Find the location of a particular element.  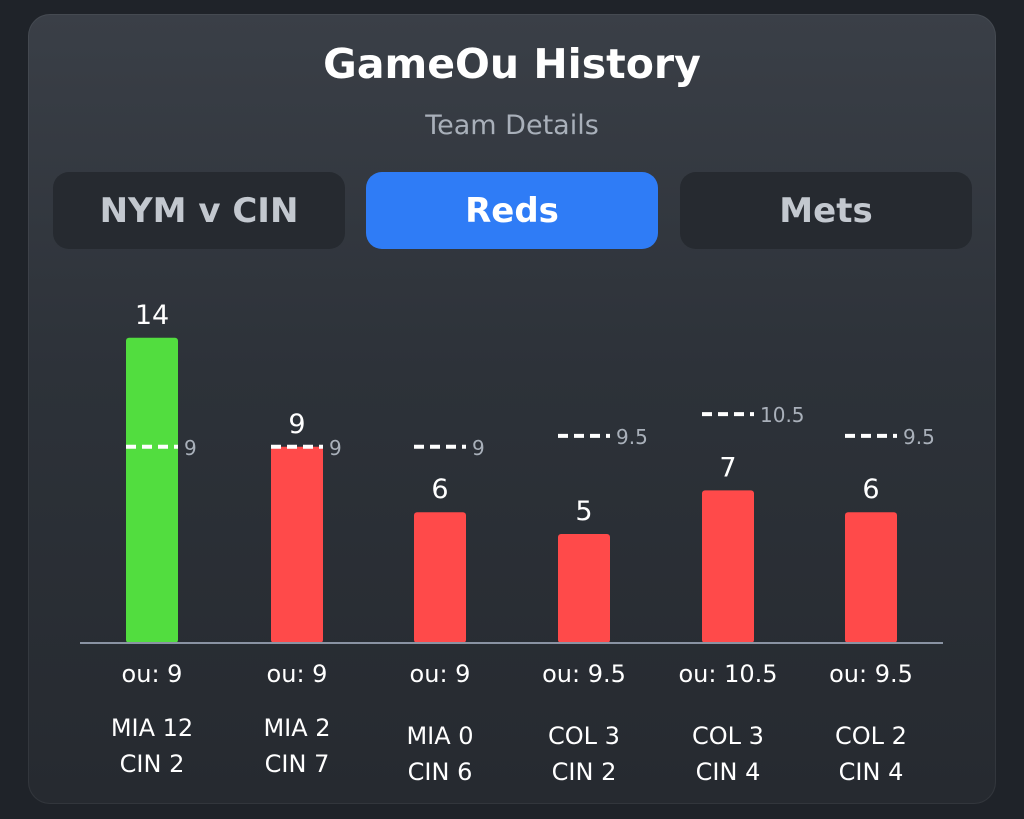

game-score-label: MIA 2 CIN 7 is located at coordinates (297, 746).